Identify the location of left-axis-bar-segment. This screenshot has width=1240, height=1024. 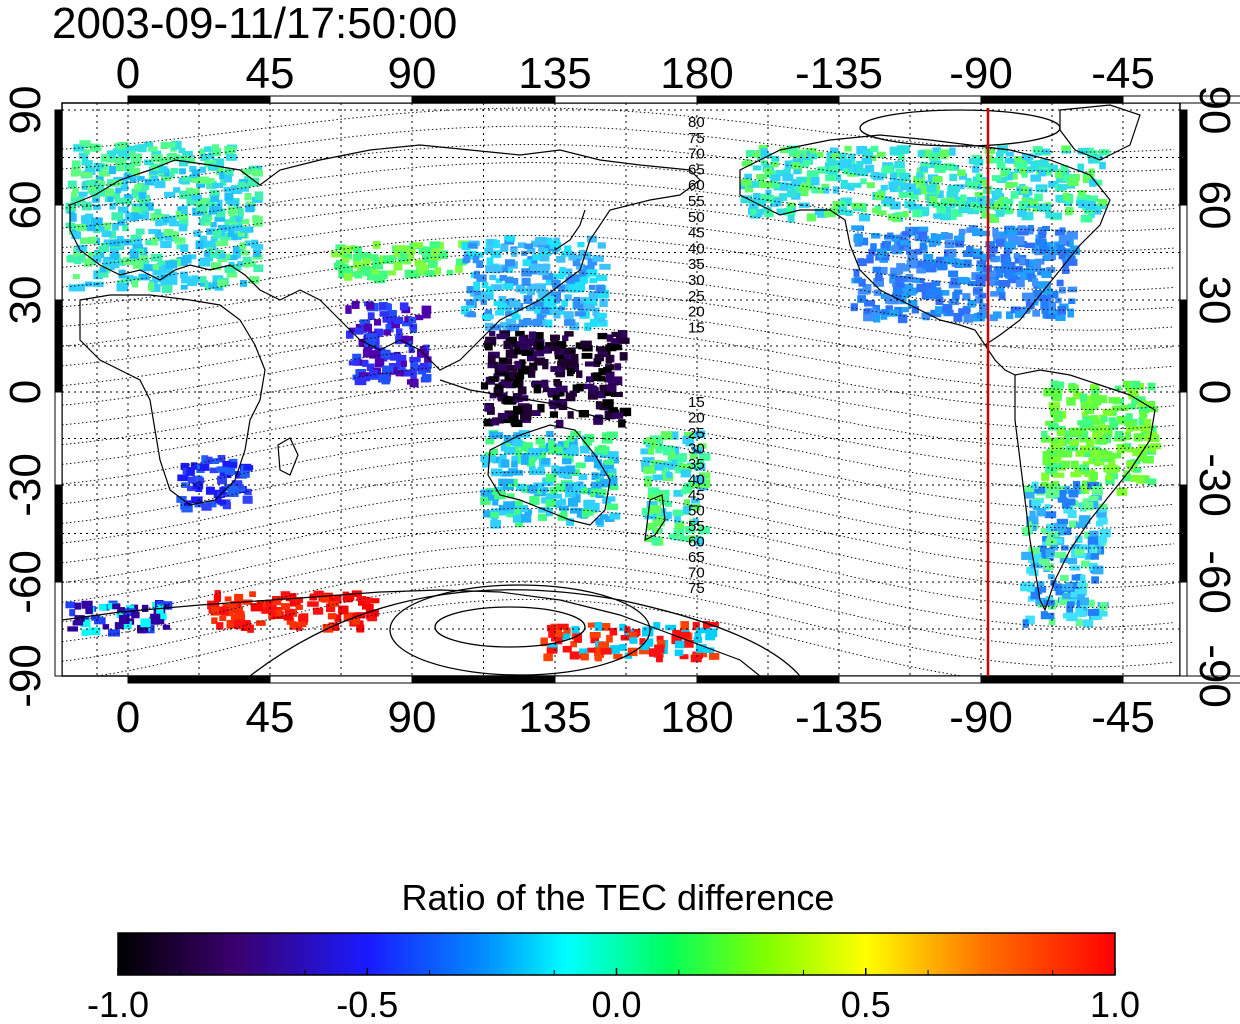
(58, 629).